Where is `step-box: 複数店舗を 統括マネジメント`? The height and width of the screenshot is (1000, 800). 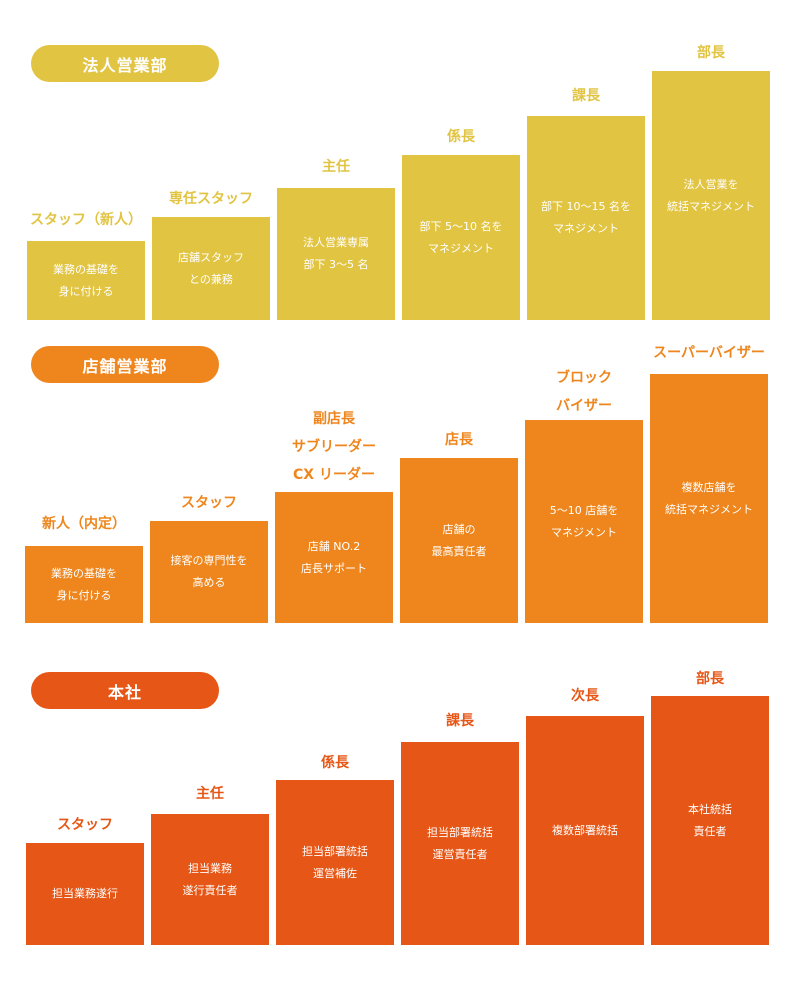
step-box: 複数店舗を 統括マネジメント is located at coordinates (709, 498).